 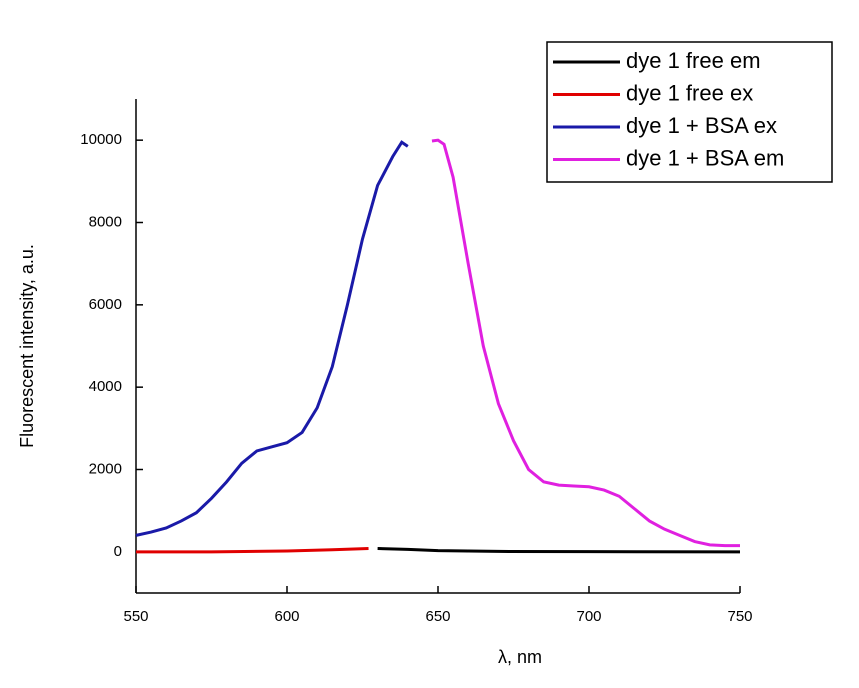 What do you see at coordinates (701, 125) in the screenshot?
I see `legend-label: dye 1 + BSA ex` at bounding box center [701, 125].